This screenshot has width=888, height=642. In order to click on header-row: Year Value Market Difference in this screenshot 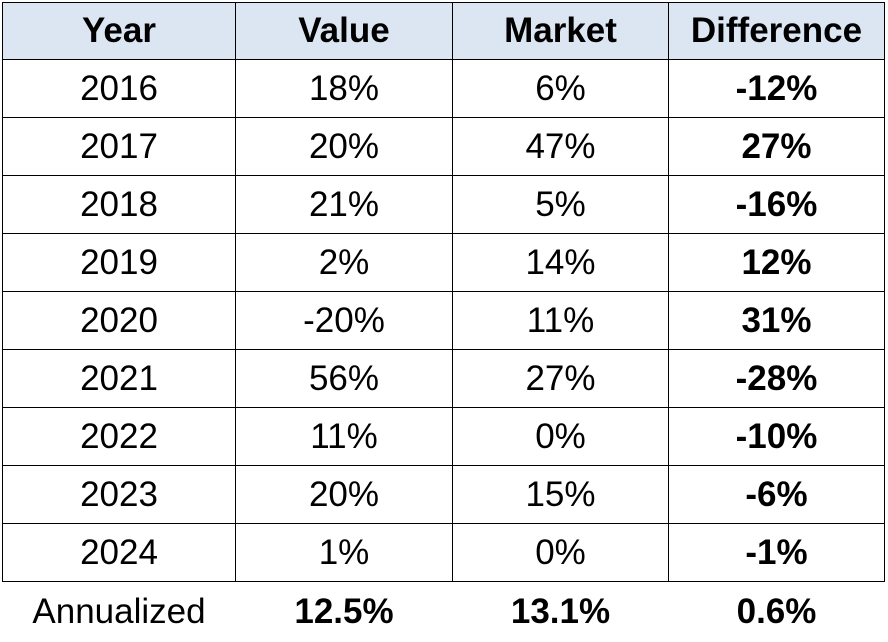, I will do `click(443, 31)`.